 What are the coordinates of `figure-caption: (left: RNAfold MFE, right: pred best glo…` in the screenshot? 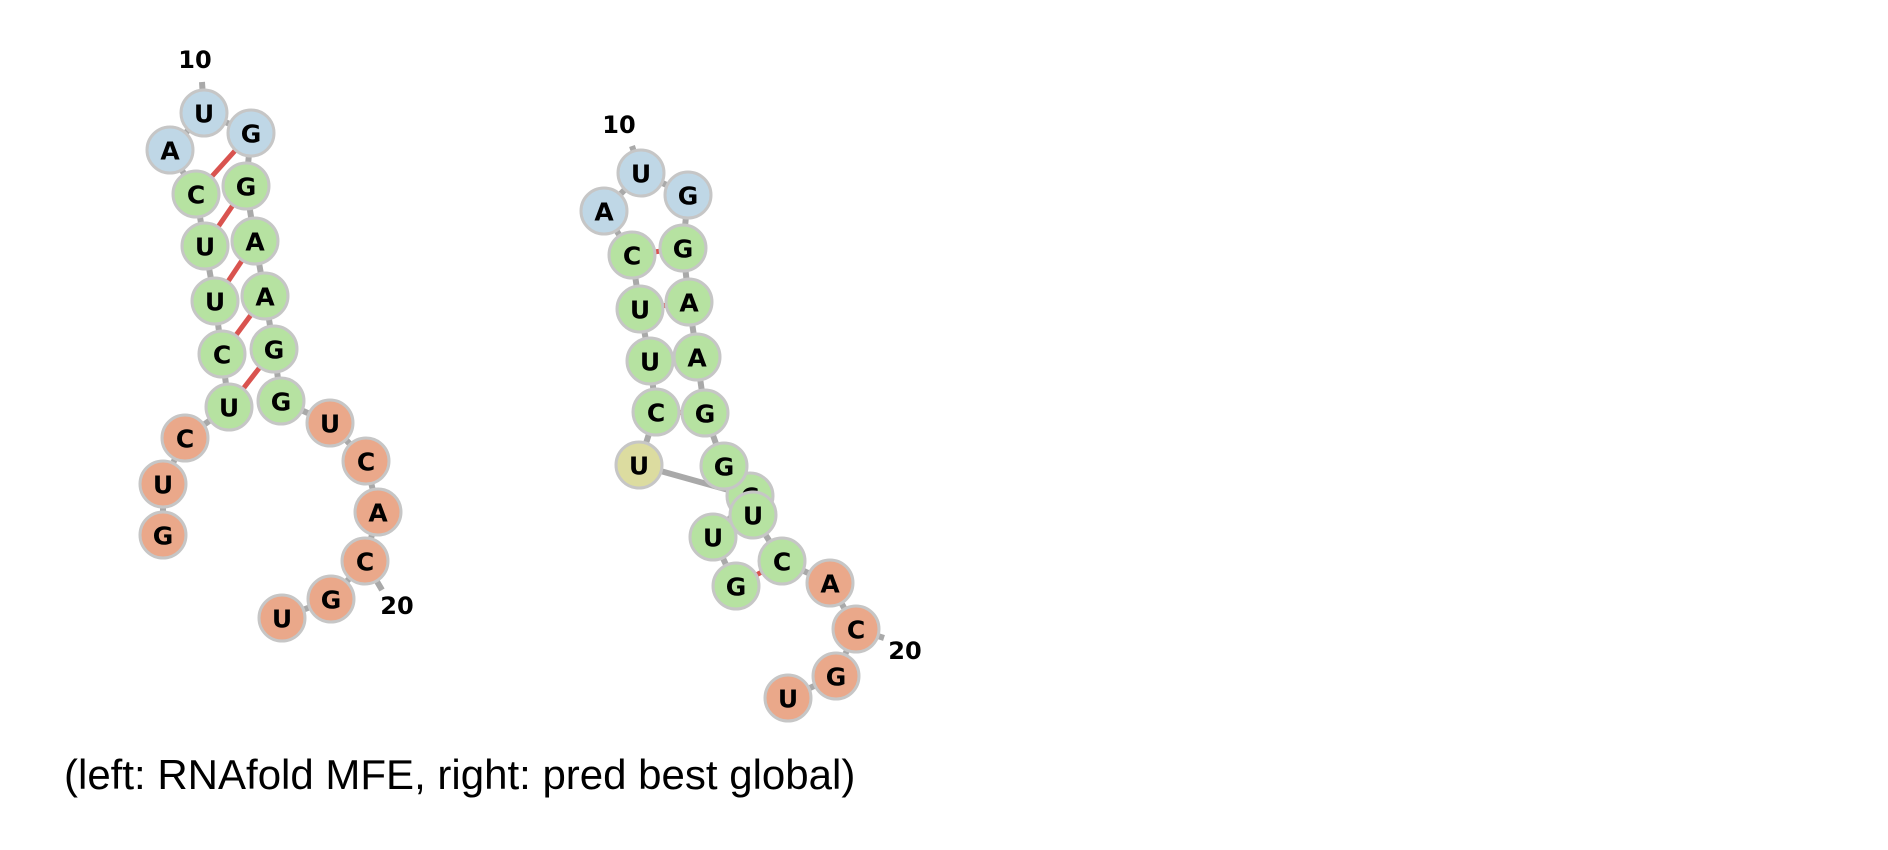 It's located at (459, 774).